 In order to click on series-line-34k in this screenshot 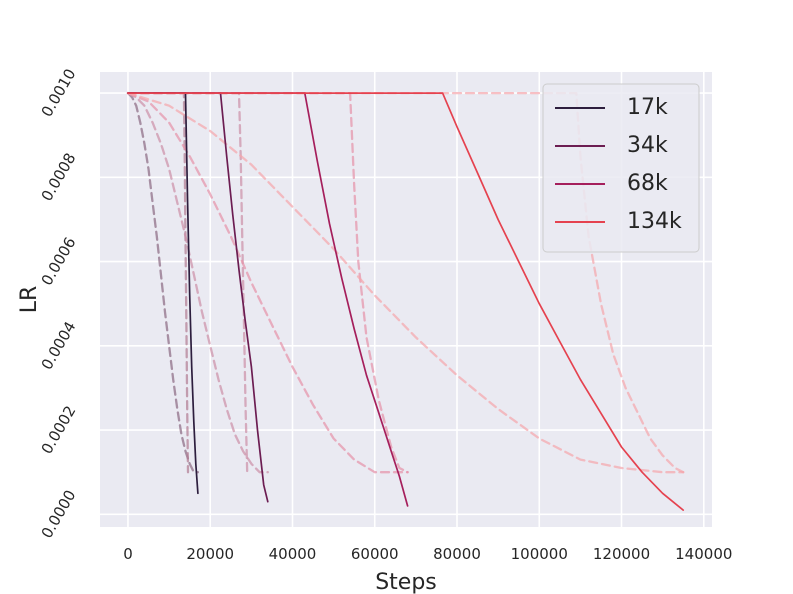, I will do `click(198, 297)`.